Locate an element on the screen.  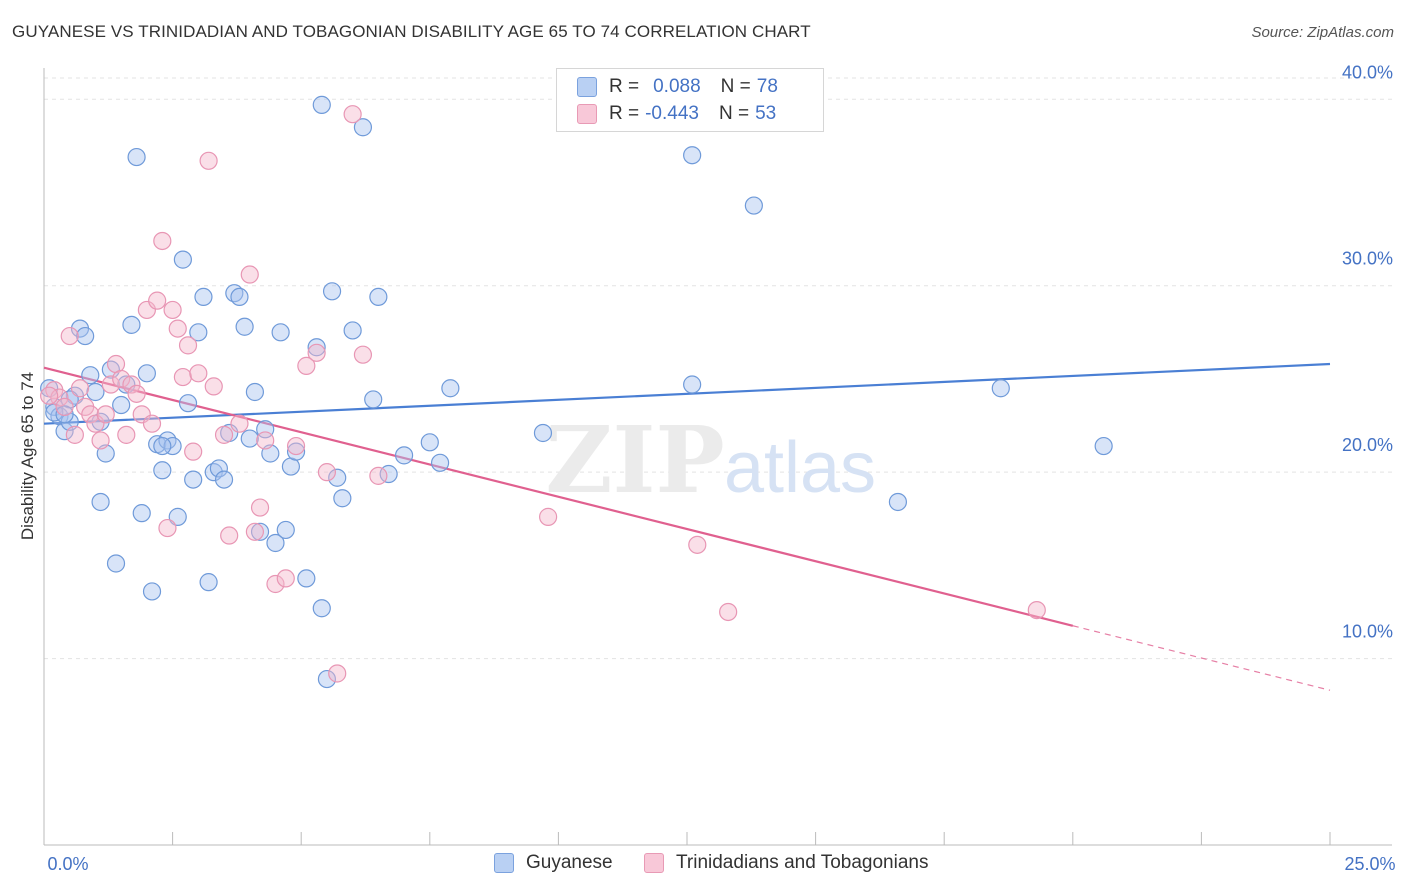
watermark-atlas: atlas is located at coordinates (800, 468).